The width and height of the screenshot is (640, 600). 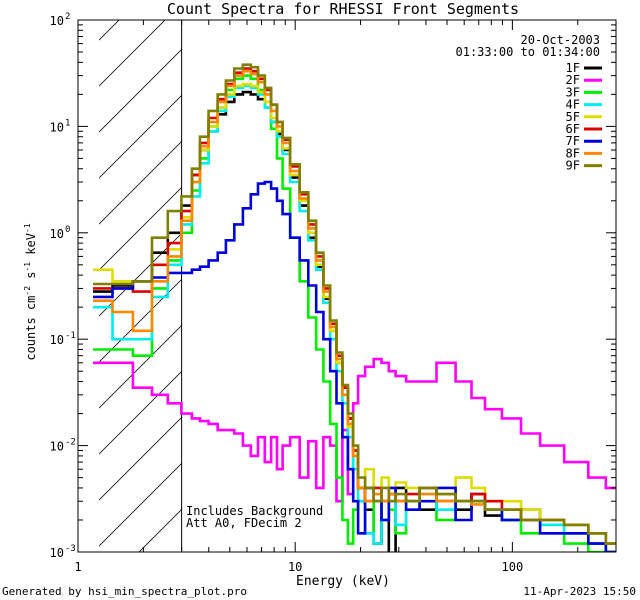 What do you see at coordinates (254, 511) in the screenshot?
I see `annotation-background: Includes Background` at bounding box center [254, 511].